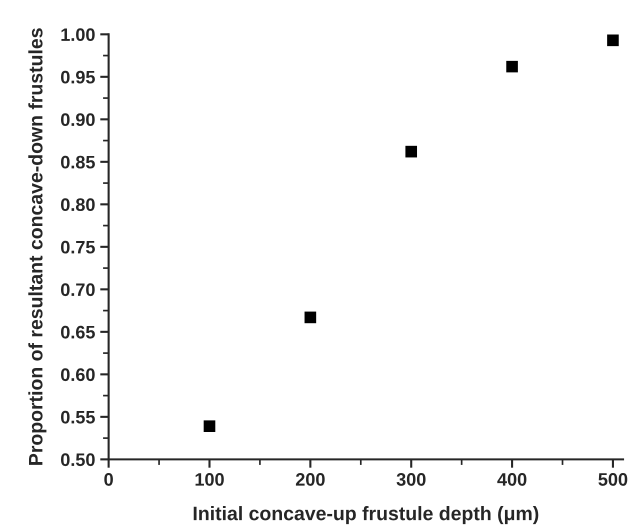 Image resolution: width=639 pixels, height=528 pixels. I want to click on x-tick-label: 100, so click(210, 479).